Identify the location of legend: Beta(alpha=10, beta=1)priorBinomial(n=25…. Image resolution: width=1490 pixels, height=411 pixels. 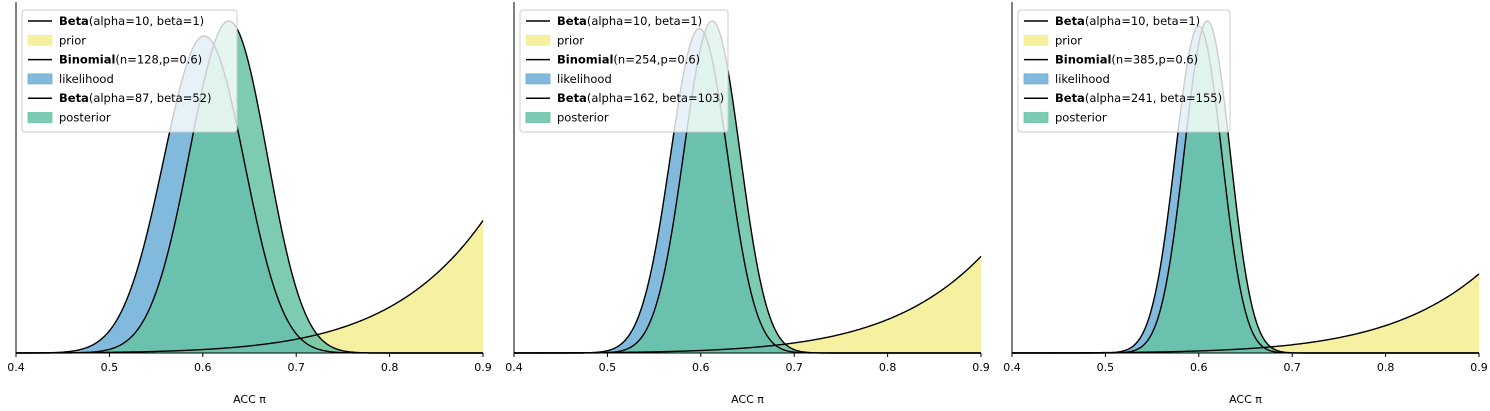
(624, 71).